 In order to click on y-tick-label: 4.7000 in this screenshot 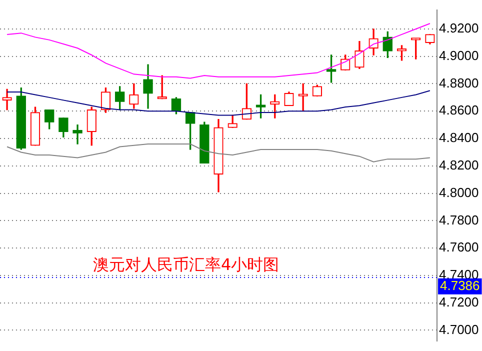, I will do `click(459, 329)`.